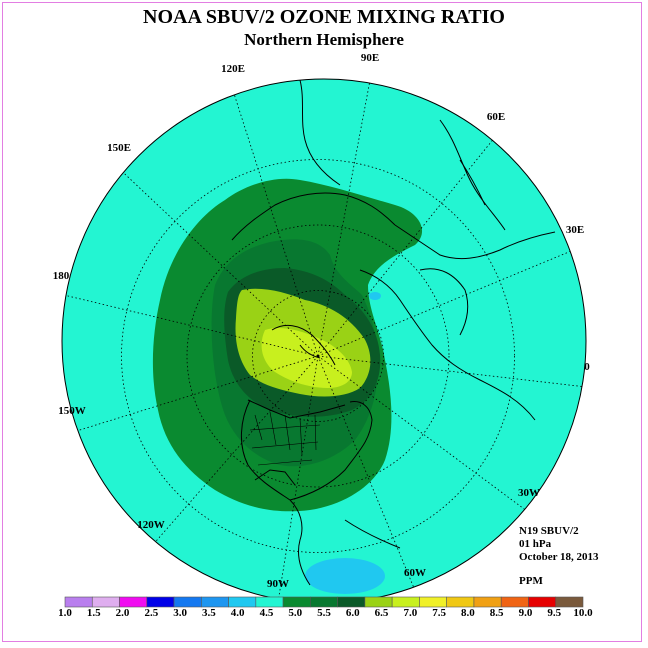 Image resolution: width=648 pixels, height=648 pixels. Describe the element at coordinates (278, 584) in the screenshot. I see `lon-label-90w: 90W` at that location.